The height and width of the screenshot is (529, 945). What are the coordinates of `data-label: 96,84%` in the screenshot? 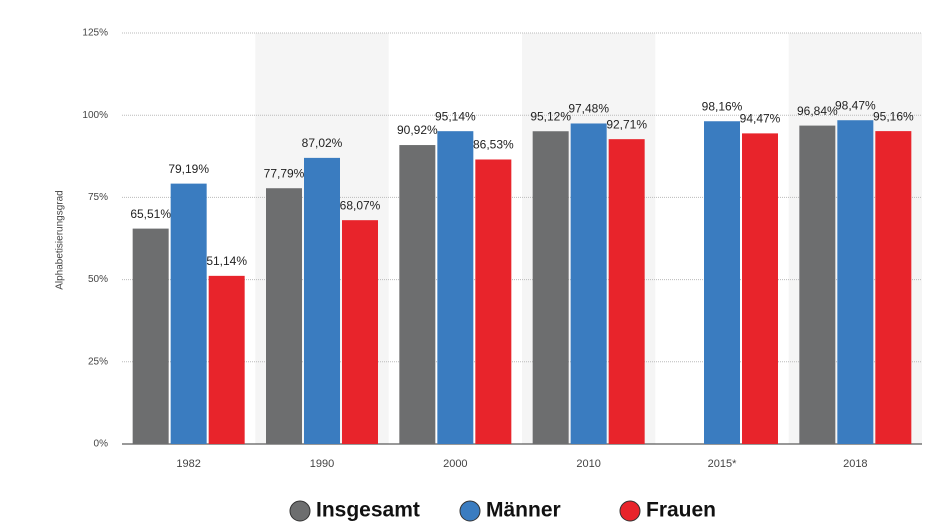 It's located at (817, 111).